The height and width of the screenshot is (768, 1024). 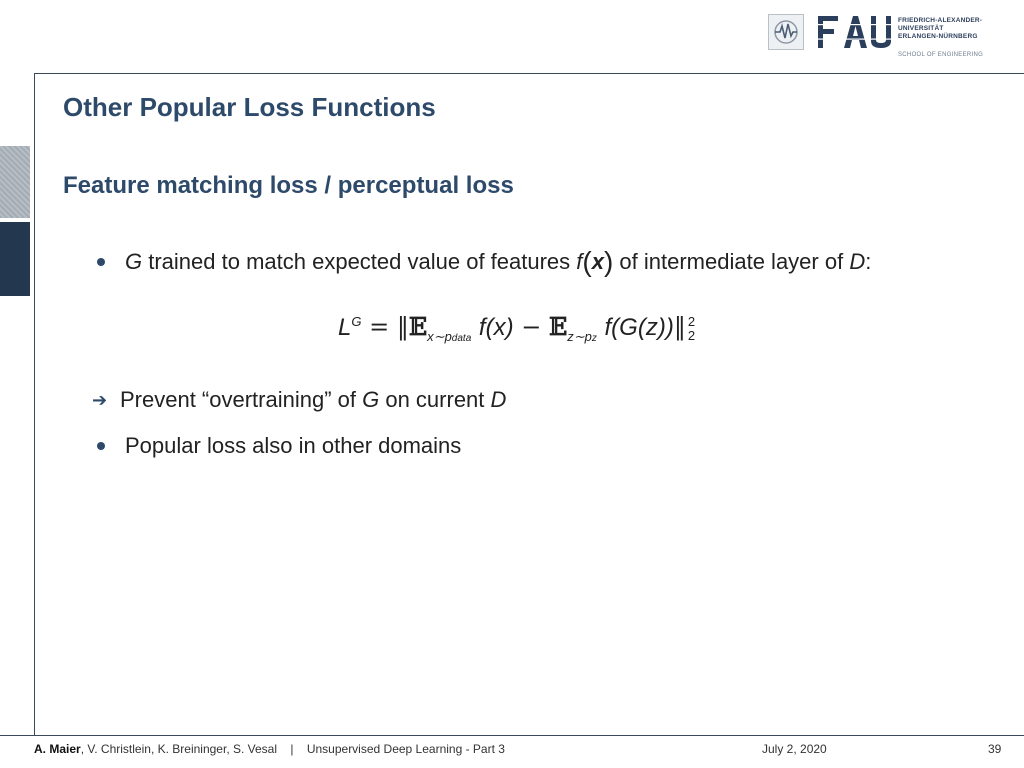 I want to click on formula-term1: f(x), so click(x=496, y=327).